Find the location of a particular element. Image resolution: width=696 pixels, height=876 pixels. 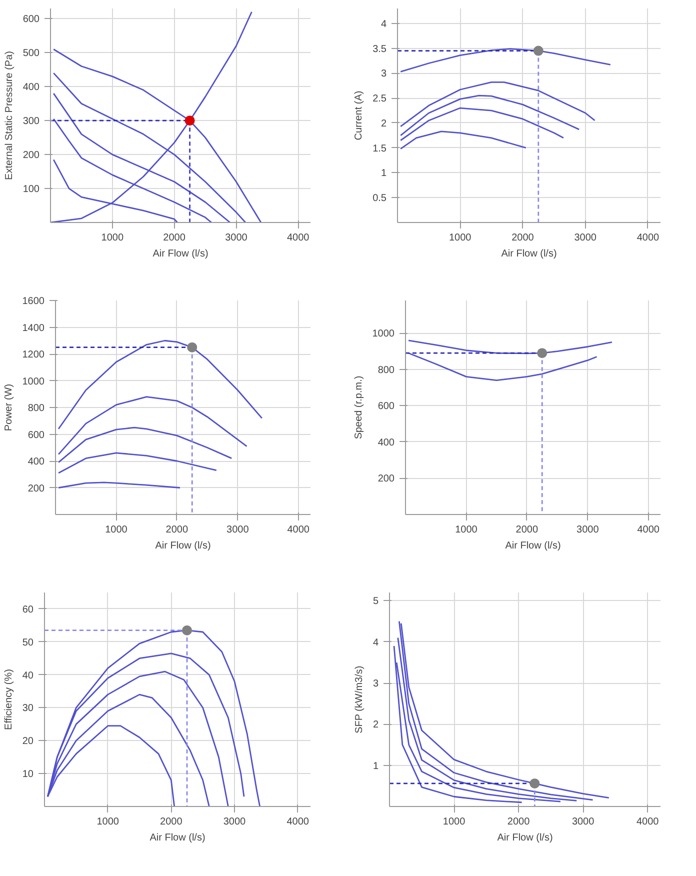

y-tick-label: 5 is located at coordinates (375, 602).